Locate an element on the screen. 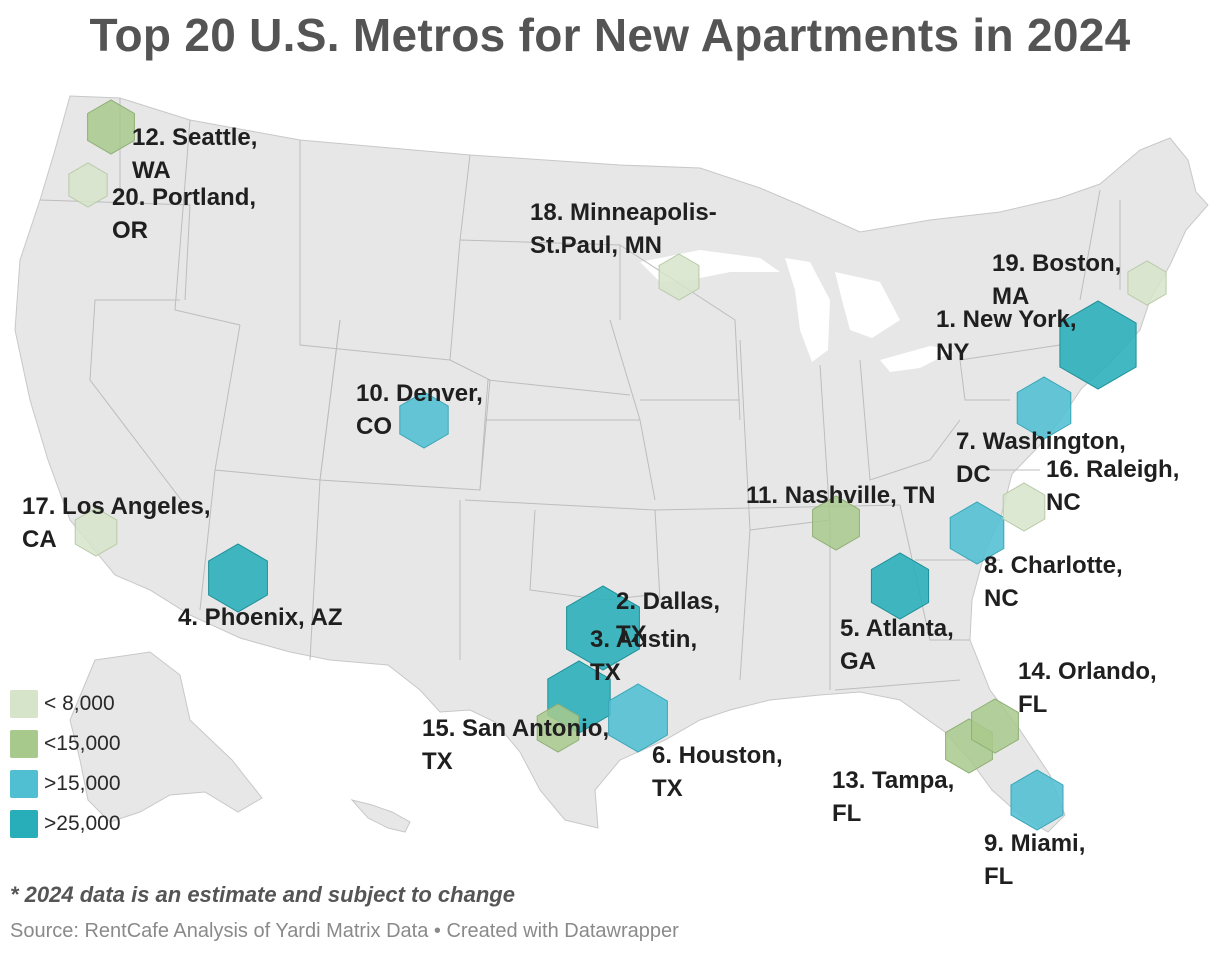 Image resolution: width=1220 pixels, height=956 pixels. legend-item: <15,000 is located at coordinates (65, 744).